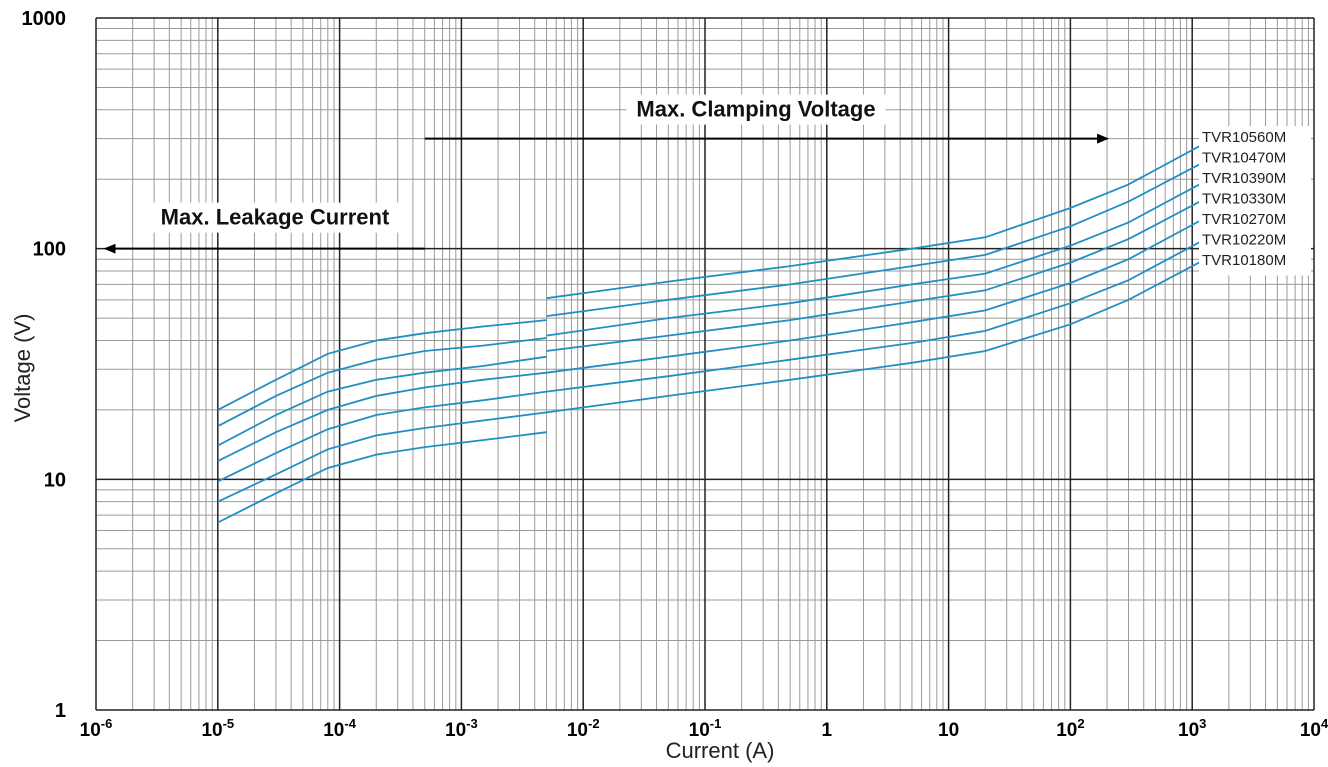  I want to click on x-tick-label: 1, so click(827, 730).